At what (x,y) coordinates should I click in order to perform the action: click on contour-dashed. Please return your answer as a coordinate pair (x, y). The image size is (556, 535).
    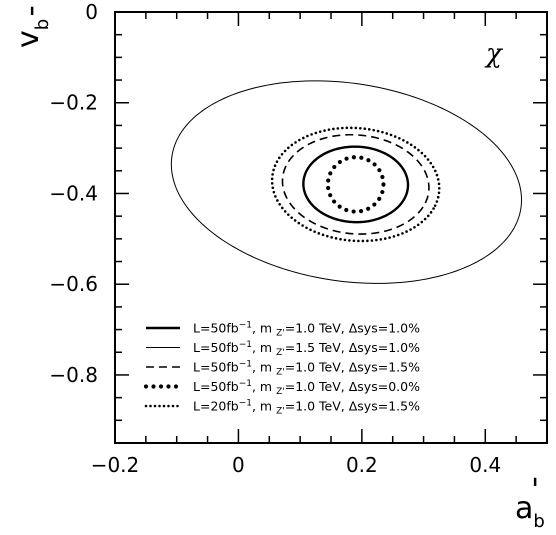
    Looking at the image, I should click on (355, 184).